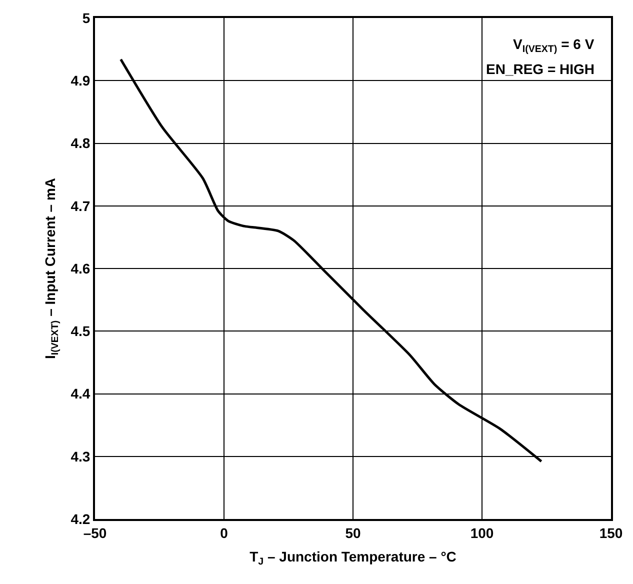 This screenshot has height=584, width=633. Describe the element at coordinates (611, 532) in the screenshot. I see `x-tick-label: 150` at that location.